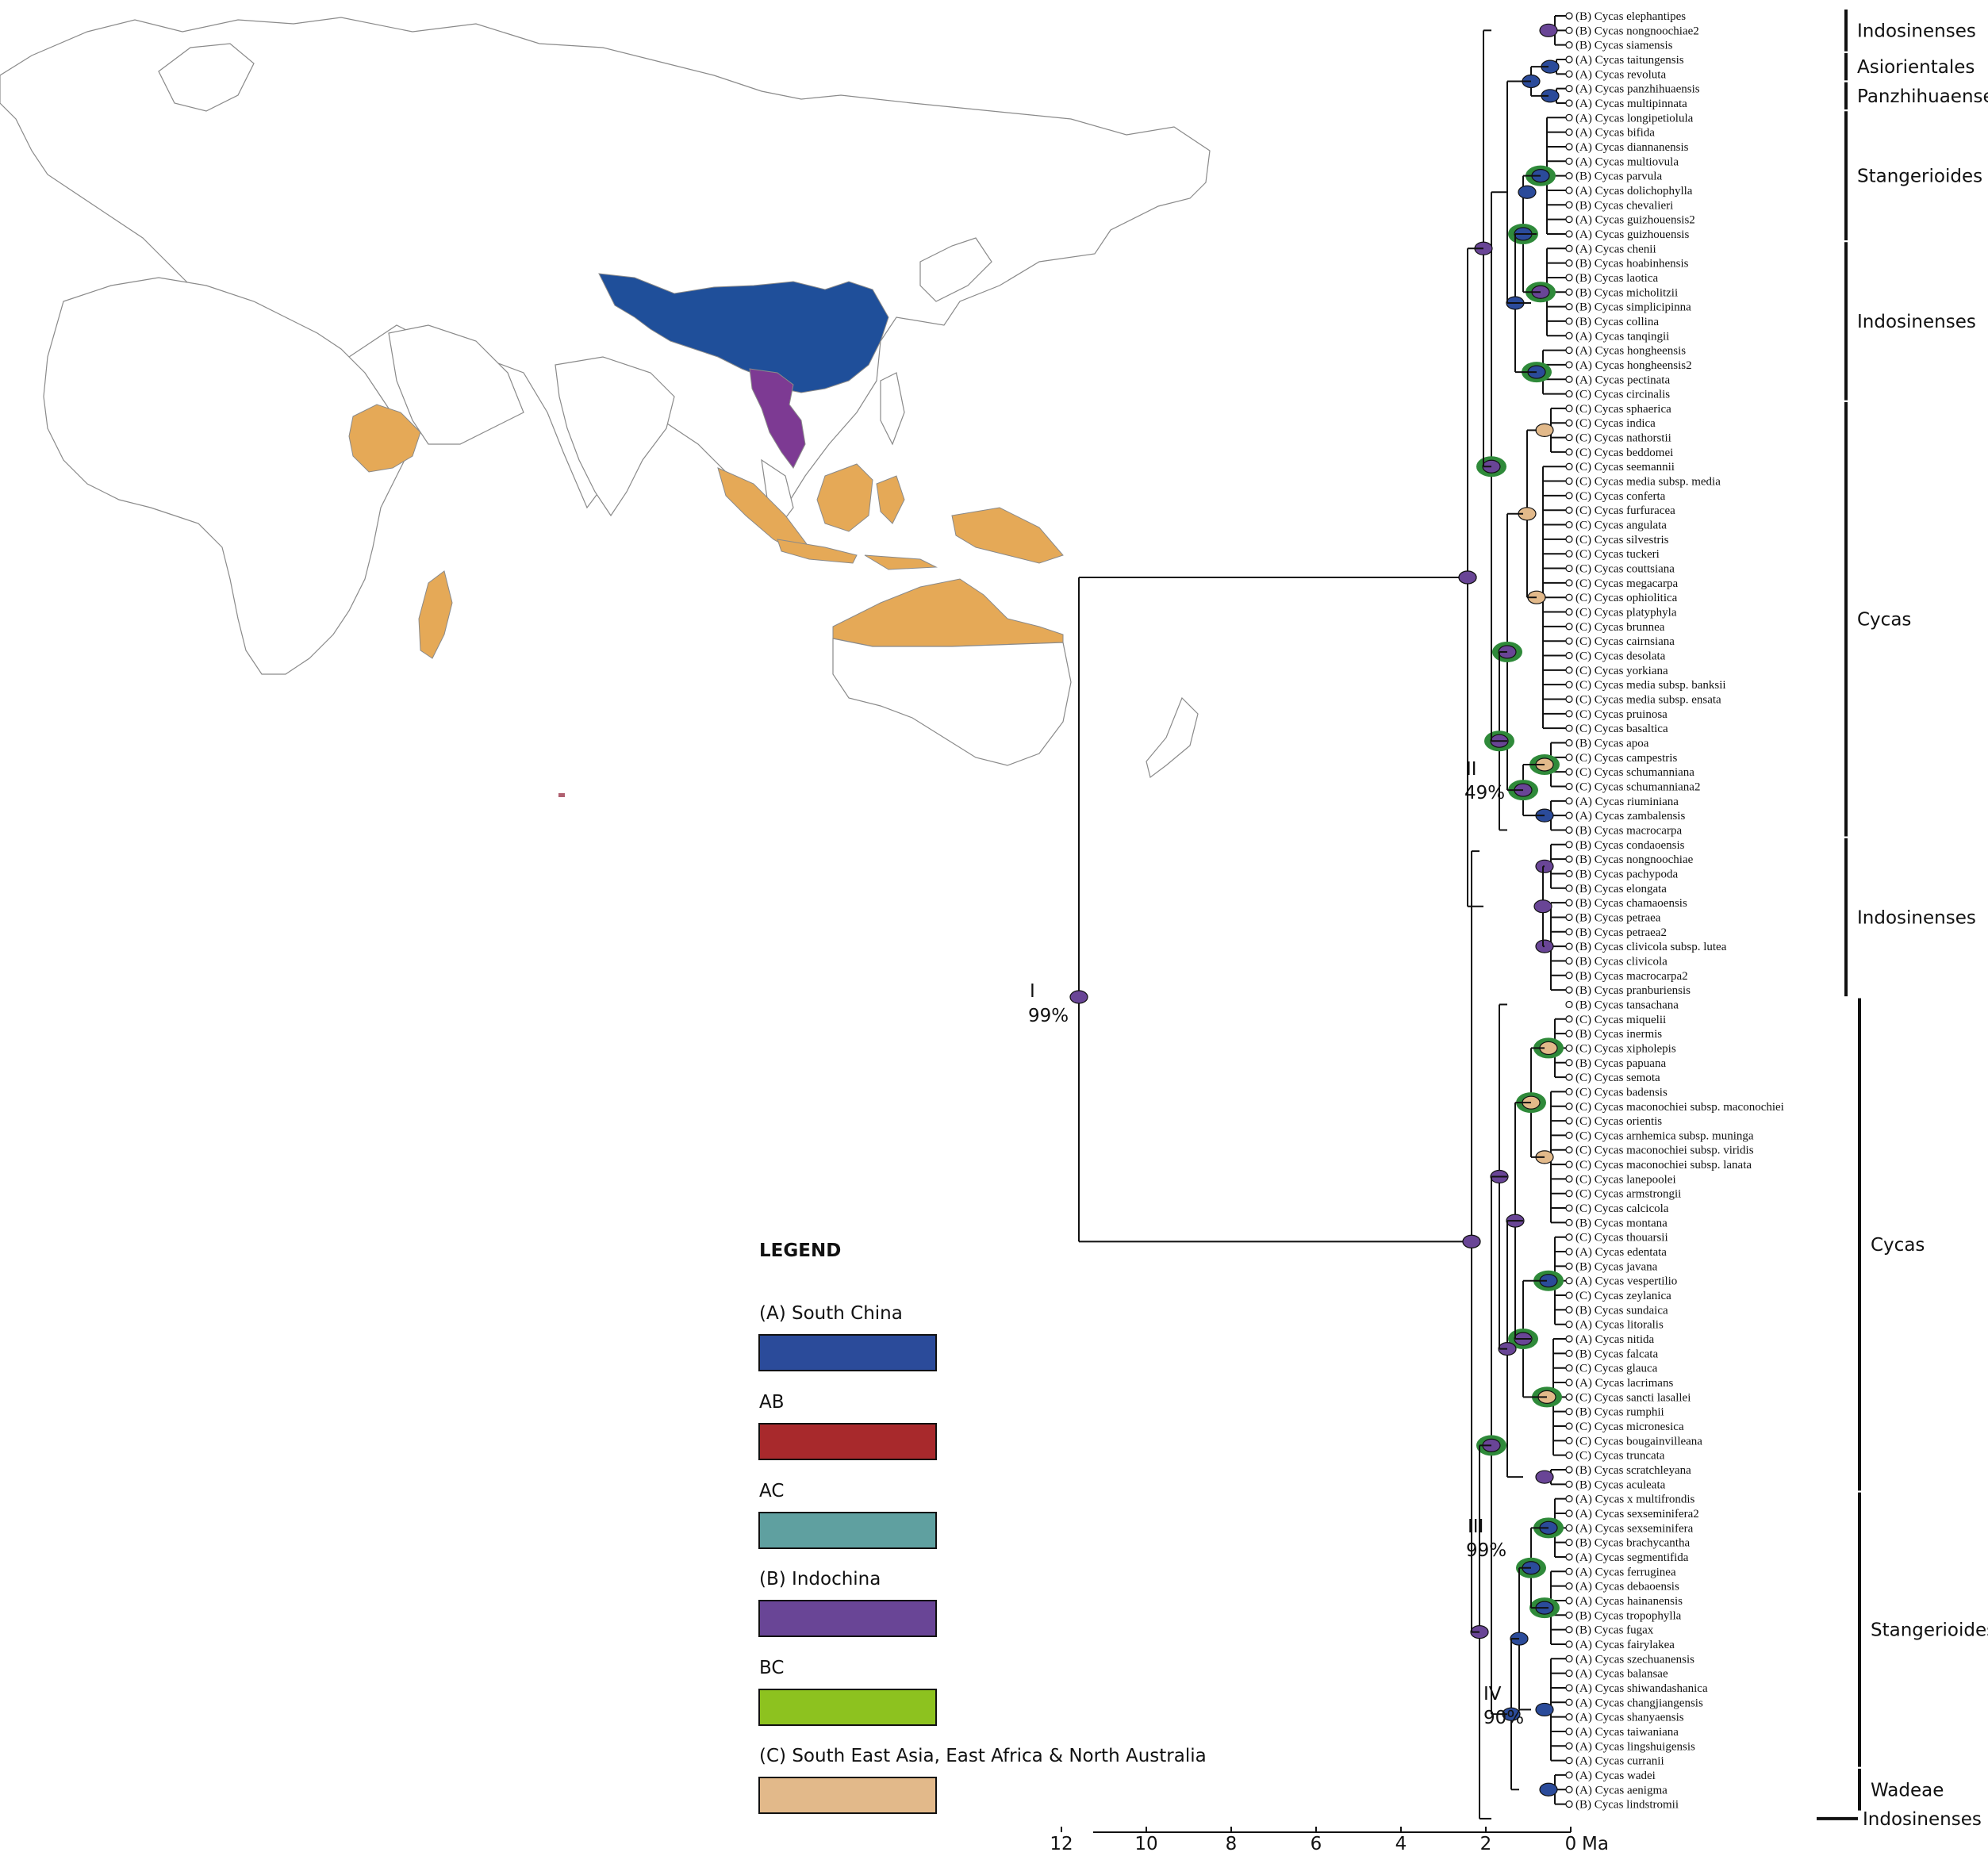 Image resolution: width=1988 pixels, height=1856 pixels. I want to click on map-lesser-sunda, so click(901, 562).